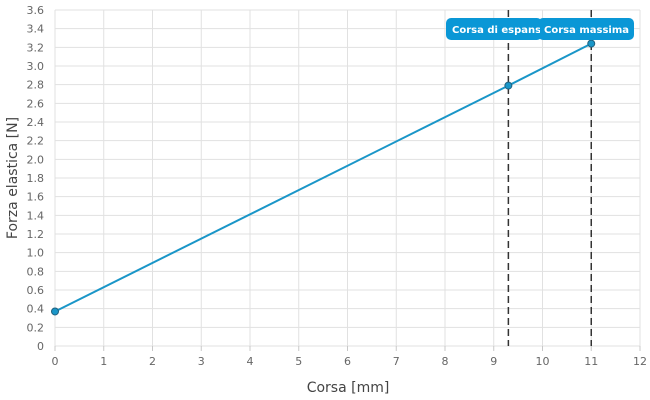  What do you see at coordinates (36, 122) in the screenshot?
I see `y-tick-label: 2.4` at bounding box center [36, 122].